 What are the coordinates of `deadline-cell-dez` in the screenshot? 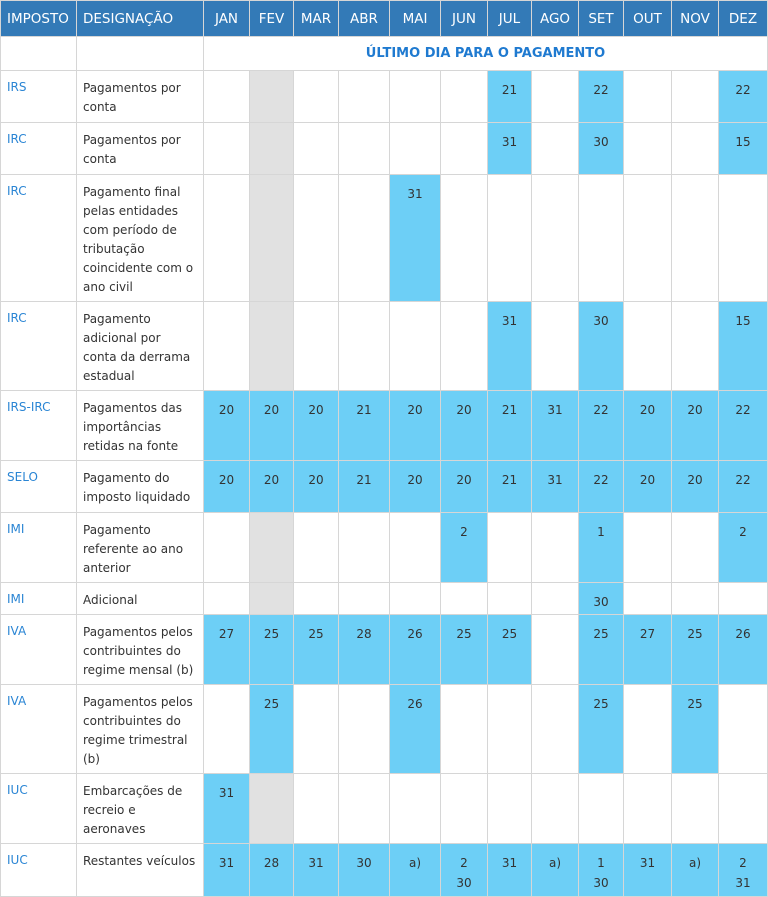 It's located at (743, 598).